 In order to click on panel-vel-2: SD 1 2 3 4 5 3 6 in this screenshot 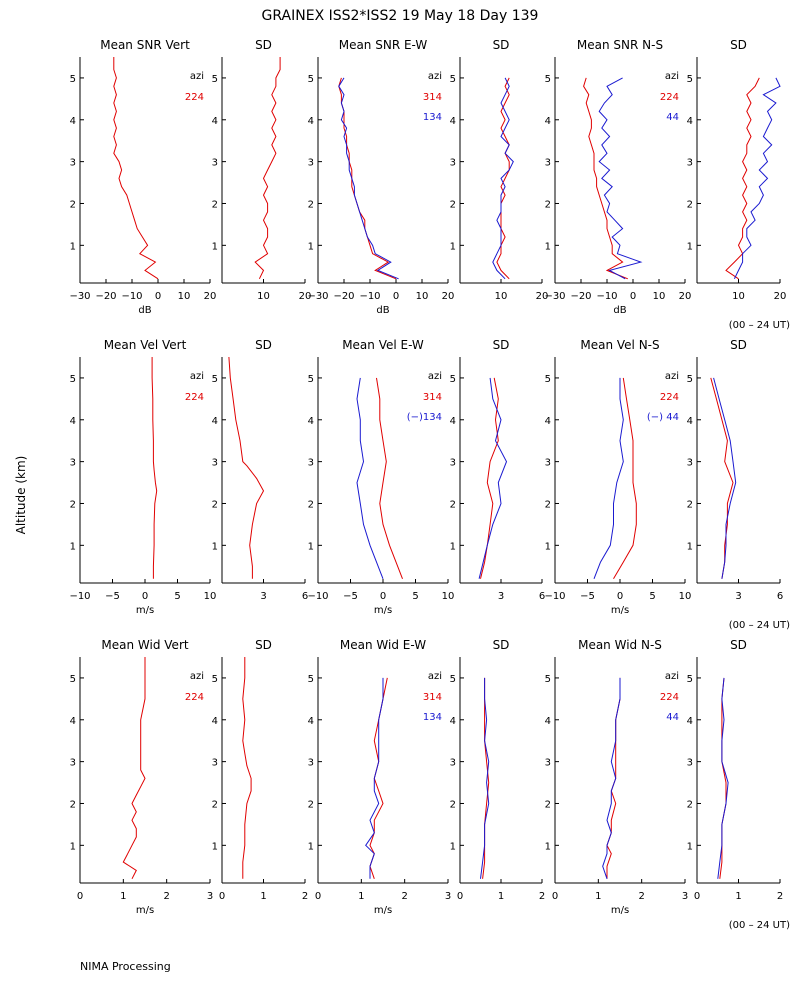, I will do `click(260, 470)`.